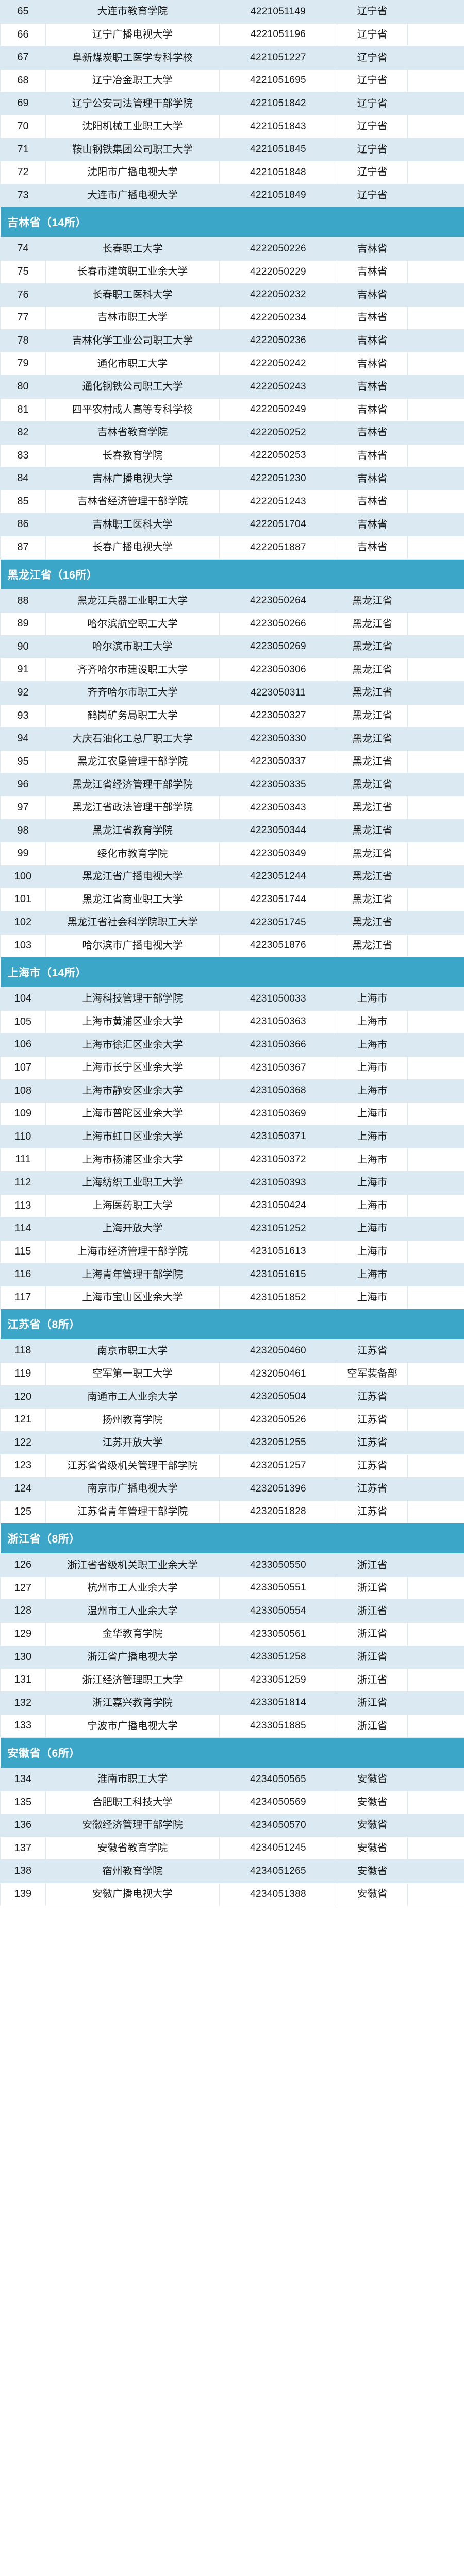 The width and height of the screenshot is (464, 2576). Describe the element at coordinates (23, 1297) in the screenshot. I see `row-index-cell: 117` at that location.